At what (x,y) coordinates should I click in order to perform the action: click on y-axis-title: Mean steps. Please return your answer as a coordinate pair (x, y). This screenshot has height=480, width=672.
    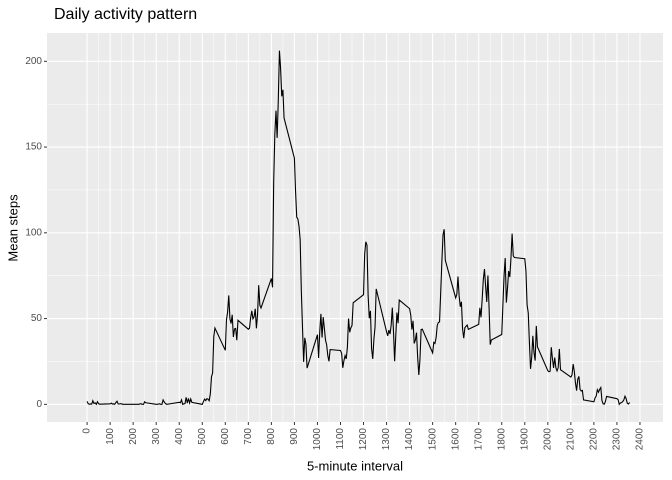
    Looking at the image, I should click on (12, 228).